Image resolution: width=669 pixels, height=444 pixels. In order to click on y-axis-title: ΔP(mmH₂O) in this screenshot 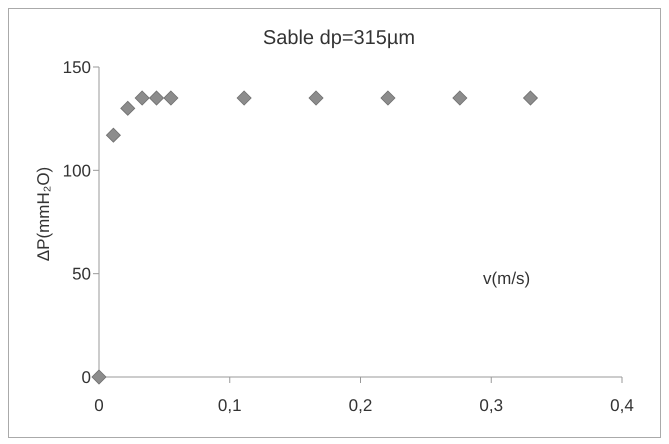, I will do `click(43, 214)`.